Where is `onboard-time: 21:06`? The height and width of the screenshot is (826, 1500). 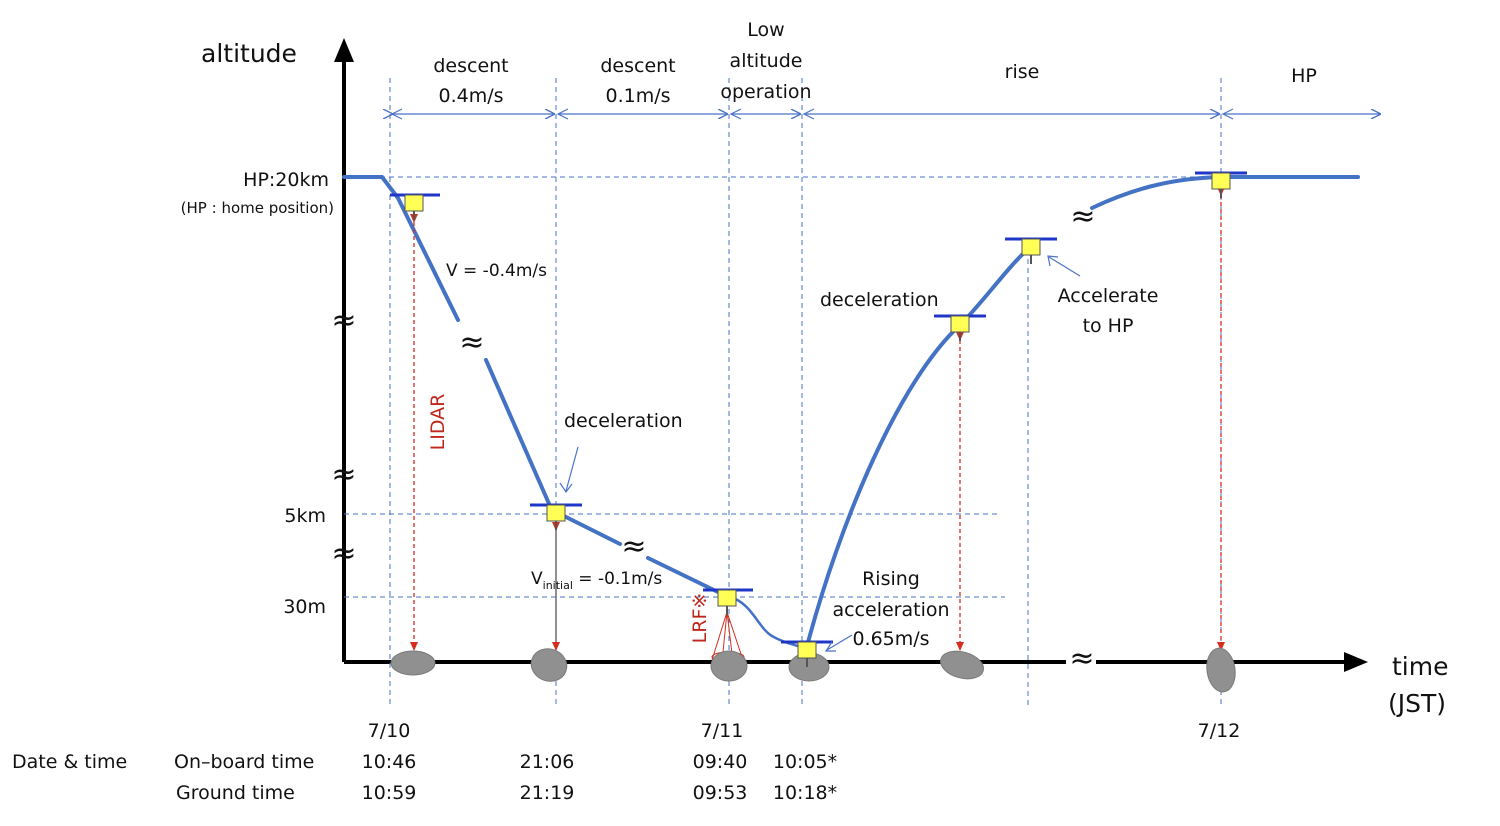 onboard-time: 21:06 is located at coordinates (547, 762).